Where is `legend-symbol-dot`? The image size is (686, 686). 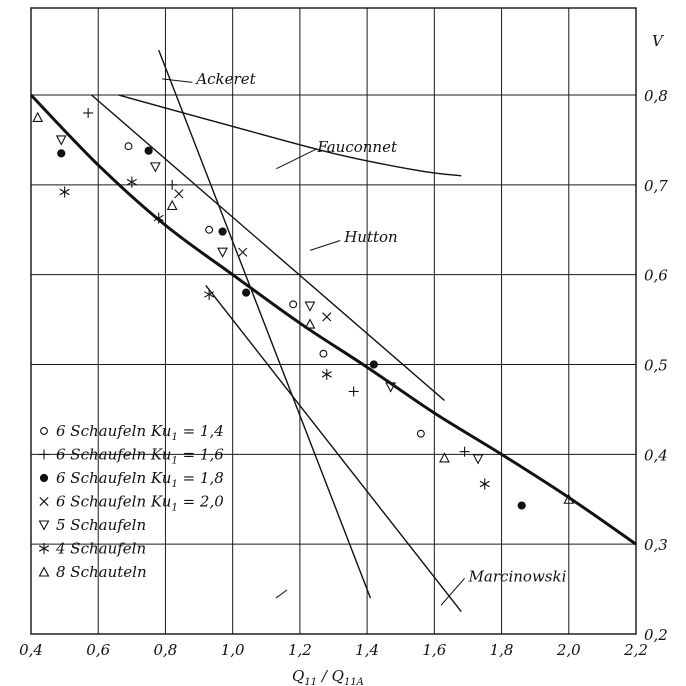 legend-symbol-dot is located at coordinates (44, 478).